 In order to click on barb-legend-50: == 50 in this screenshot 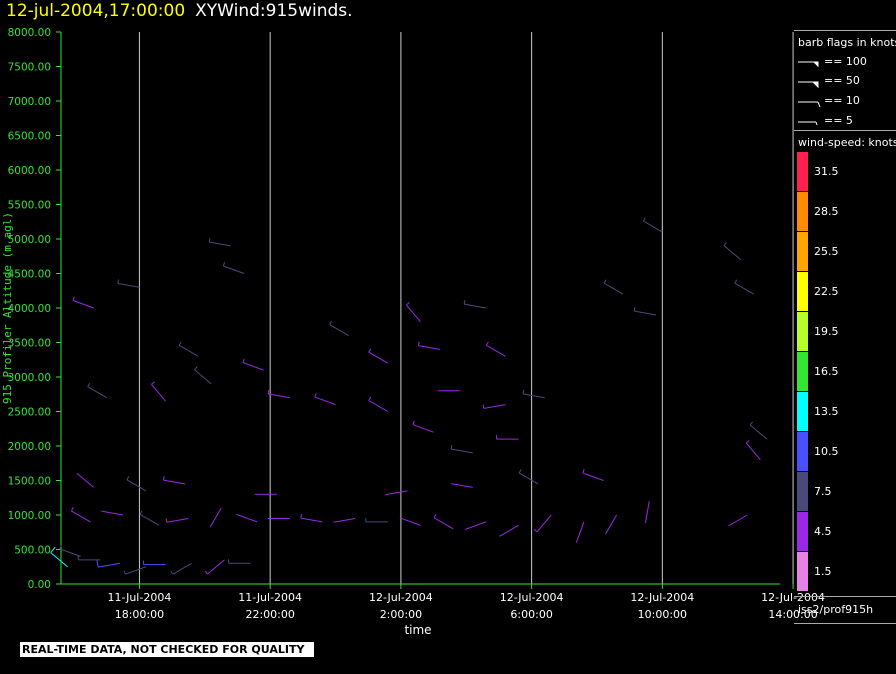, I will do `click(842, 80)`.